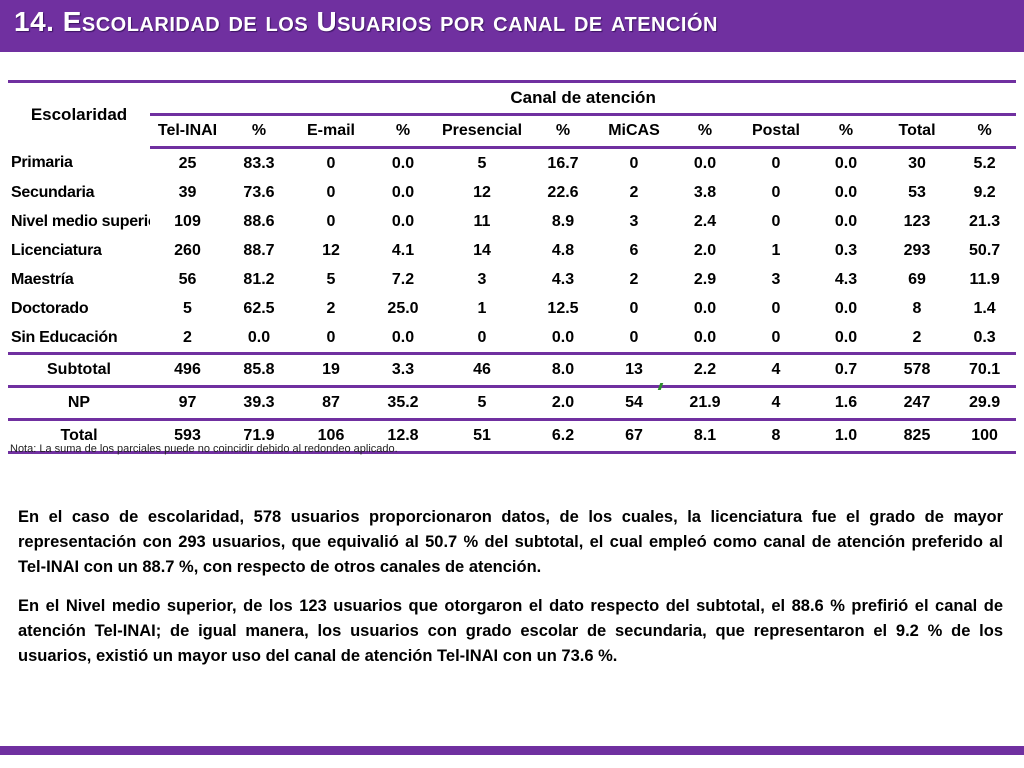 This screenshot has height=768, width=1024. What do you see at coordinates (634, 131) in the screenshot?
I see `column-header: MiCAS` at bounding box center [634, 131].